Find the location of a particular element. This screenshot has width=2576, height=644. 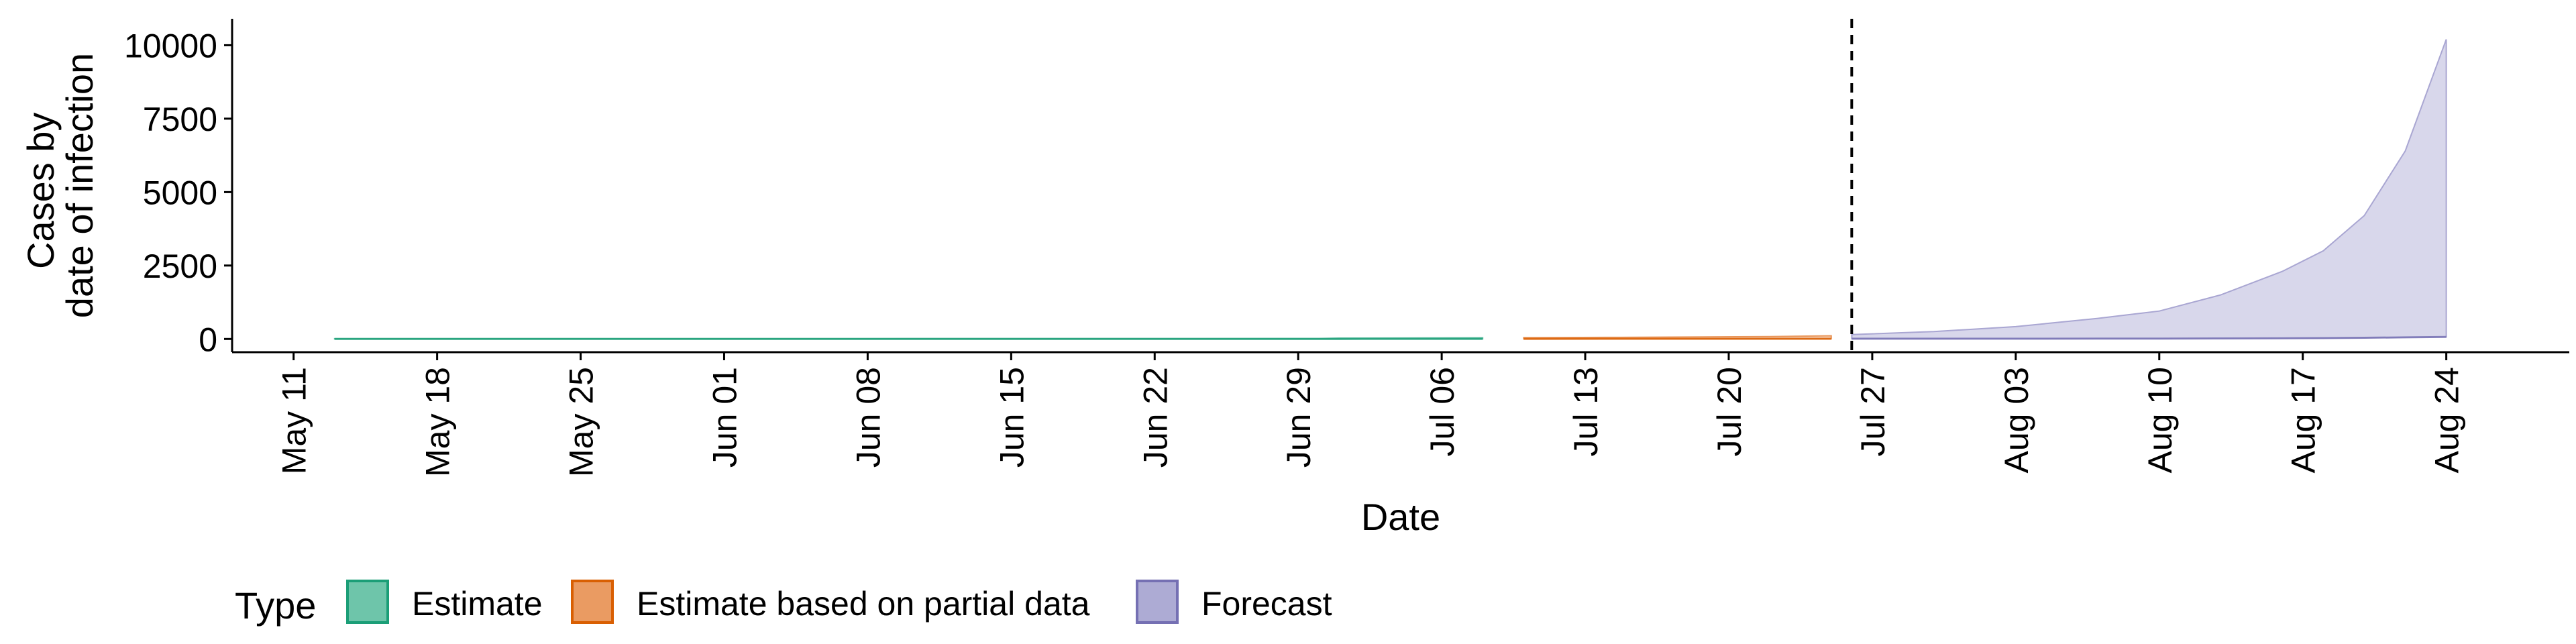

legend-label-estimate-based-on-partial-data: Estimate based on partial data is located at coordinates (863, 604).